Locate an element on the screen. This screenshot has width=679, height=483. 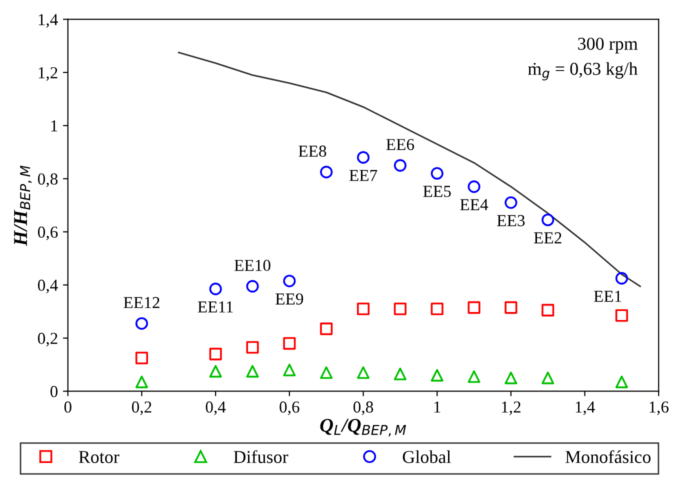
y-tick-label: 0,2 is located at coordinates (48, 339).